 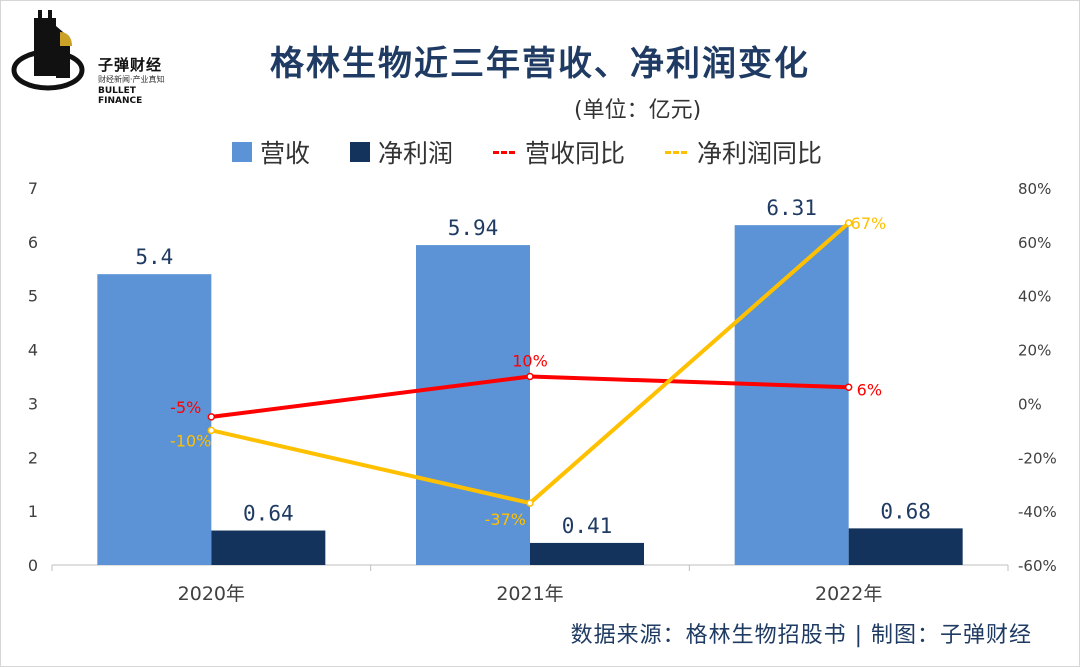 I want to click on left-axis-tick-label: 3, so click(x=33, y=403).